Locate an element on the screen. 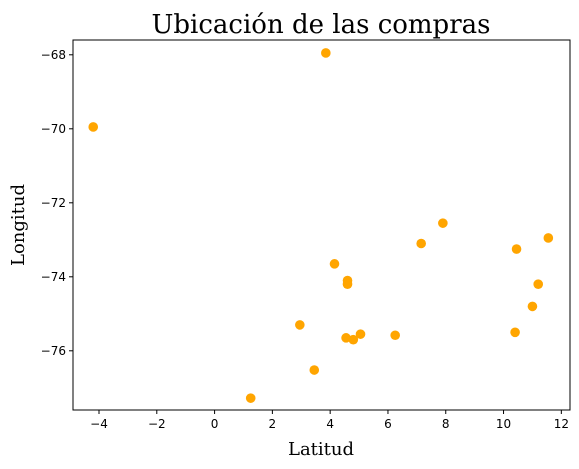 Image resolution: width=579 pixels, height=469 pixels. y-tick-label: −70 is located at coordinates (53, 129).